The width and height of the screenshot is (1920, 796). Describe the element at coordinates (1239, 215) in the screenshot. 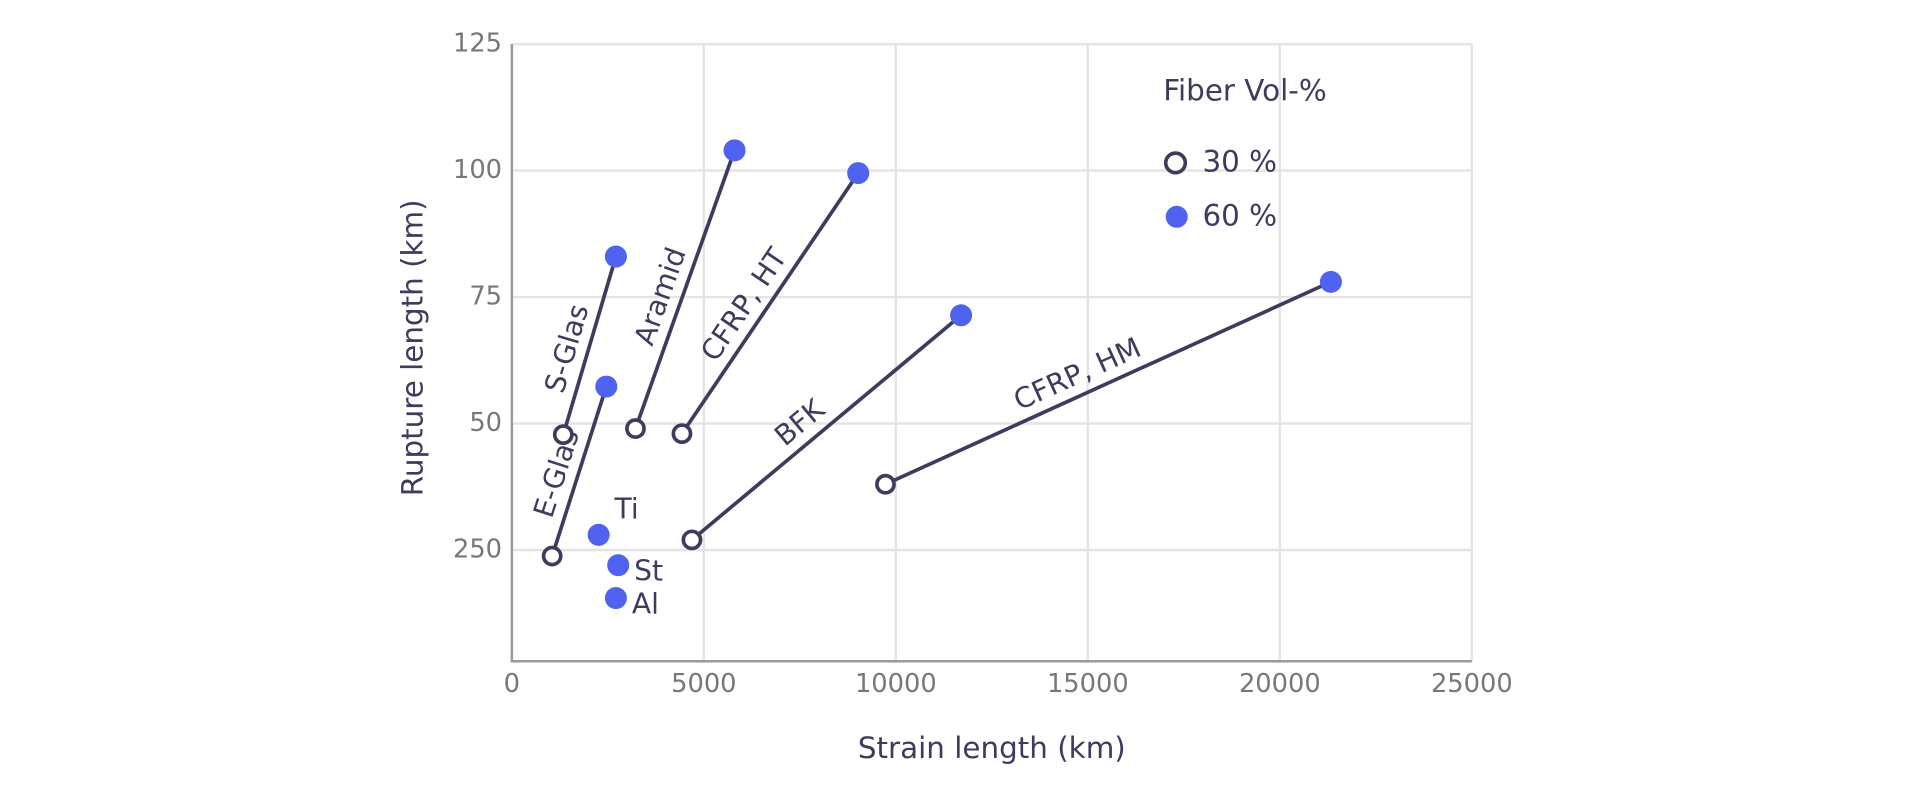

I see `legend-label: 60 %` at that location.